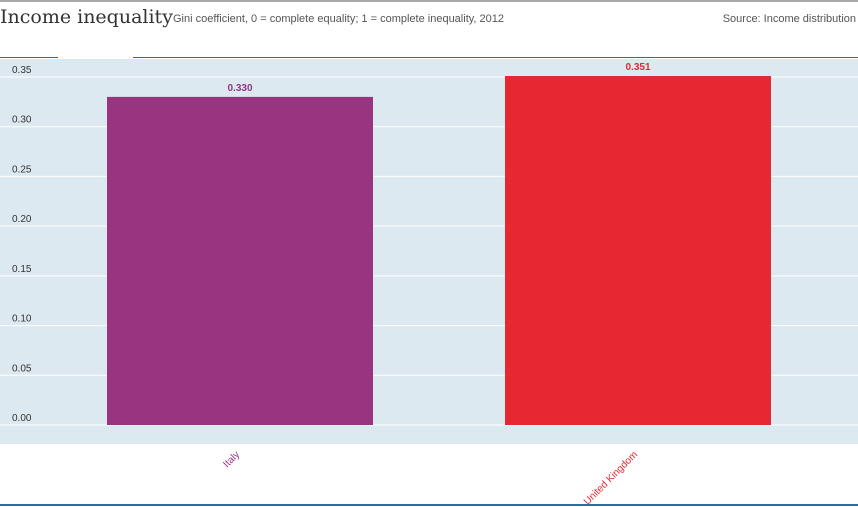  I want to click on y-tick-label: 0.30, so click(22, 120).